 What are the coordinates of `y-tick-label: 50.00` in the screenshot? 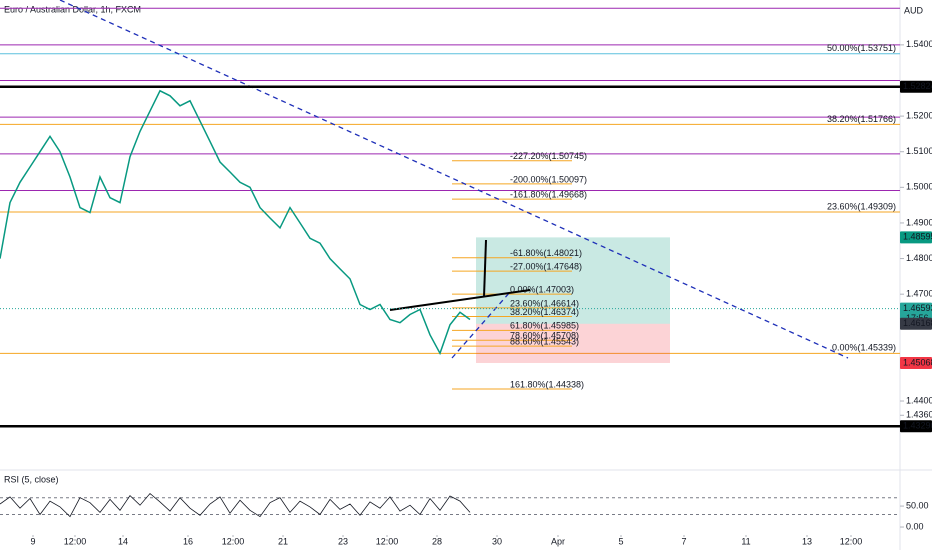 It's located at (917, 505).